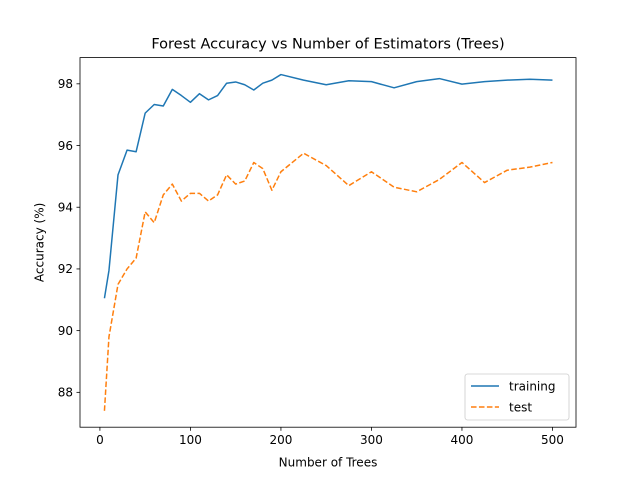 This screenshot has height=480, width=640. What do you see at coordinates (532, 386) in the screenshot?
I see `legend-label-training: training` at bounding box center [532, 386].